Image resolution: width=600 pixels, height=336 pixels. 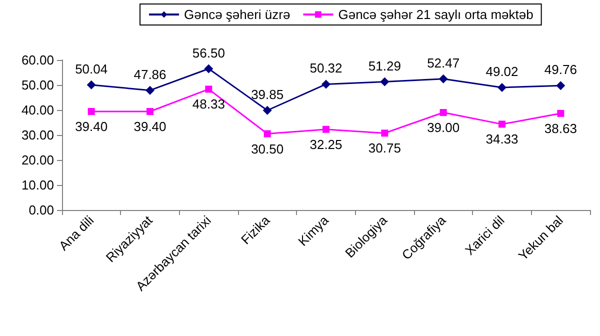 What do you see at coordinates (560, 128) in the screenshot?
I see `data-label: 38.63` at bounding box center [560, 128].